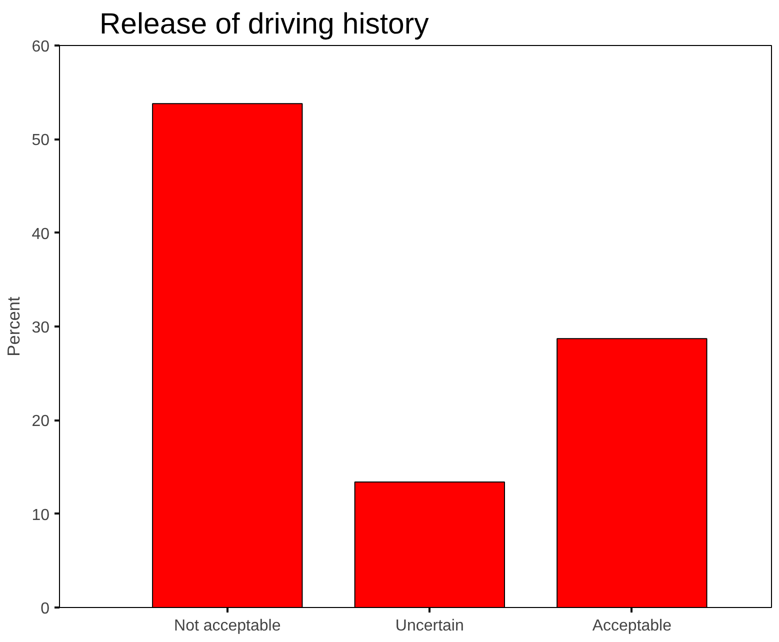  Describe the element at coordinates (227, 626) in the screenshot. I see `x-tick-label: Not acceptable` at that location.